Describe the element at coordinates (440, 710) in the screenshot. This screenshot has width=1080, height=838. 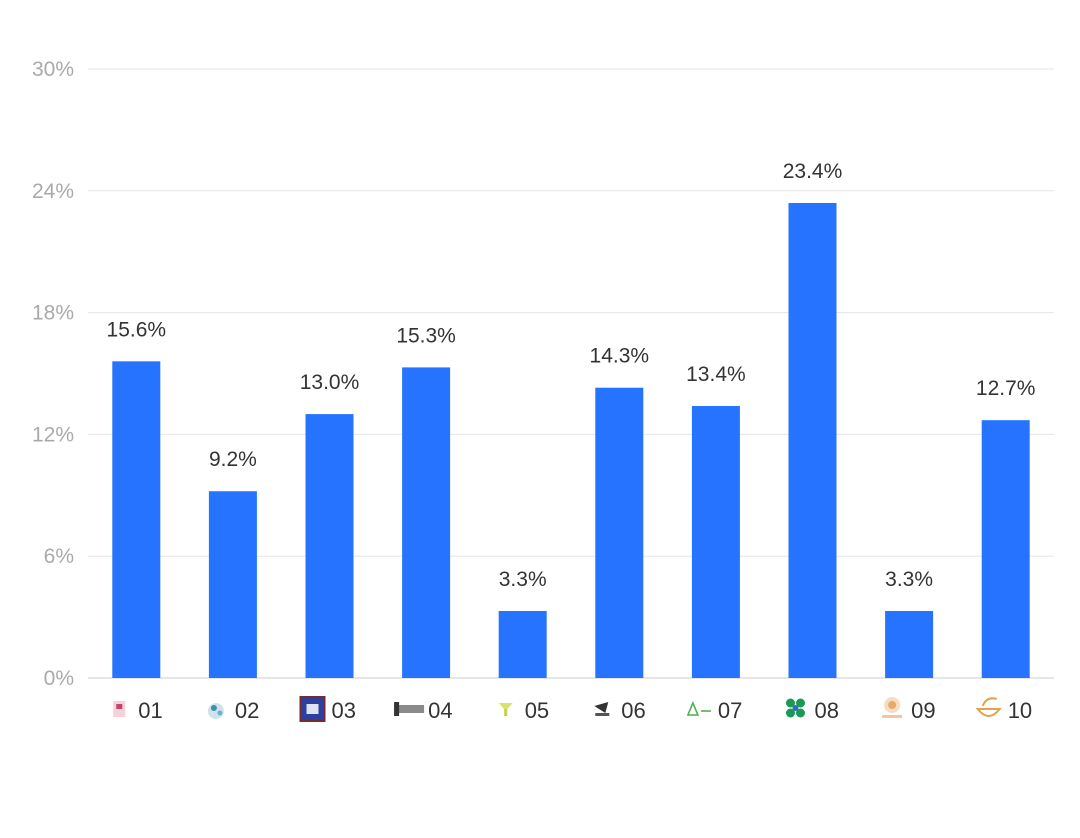
I see `category-label-04: 04` at that location.